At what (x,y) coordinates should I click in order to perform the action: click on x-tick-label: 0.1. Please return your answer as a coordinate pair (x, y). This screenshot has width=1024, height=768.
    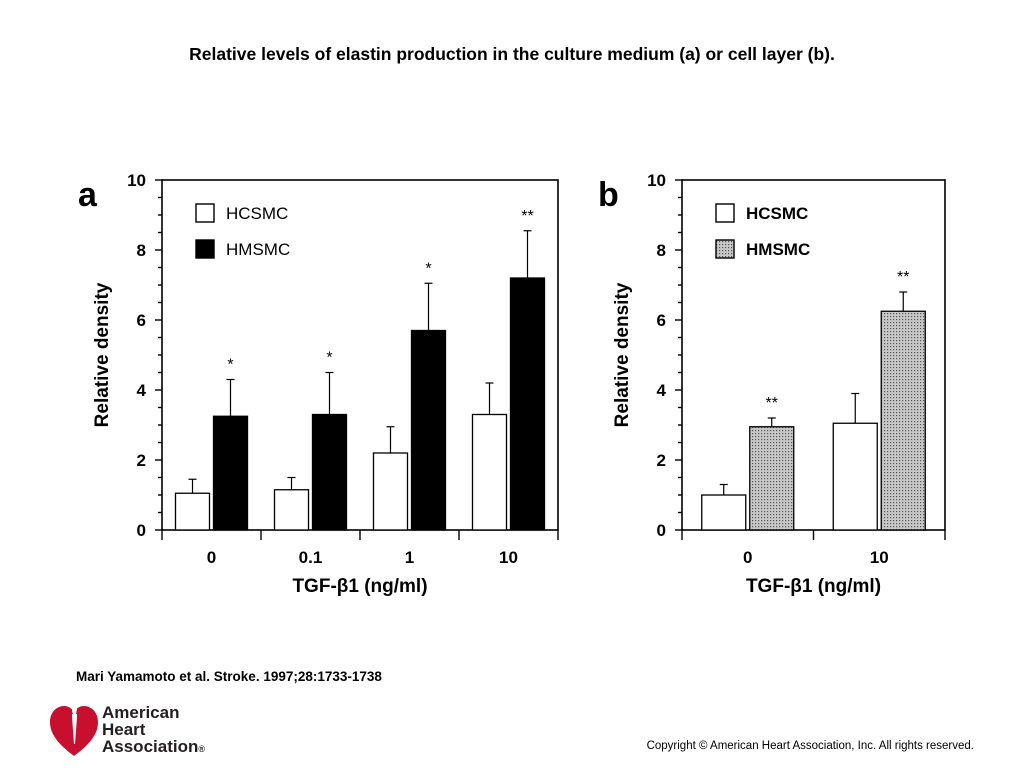
    Looking at the image, I should click on (311, 557).